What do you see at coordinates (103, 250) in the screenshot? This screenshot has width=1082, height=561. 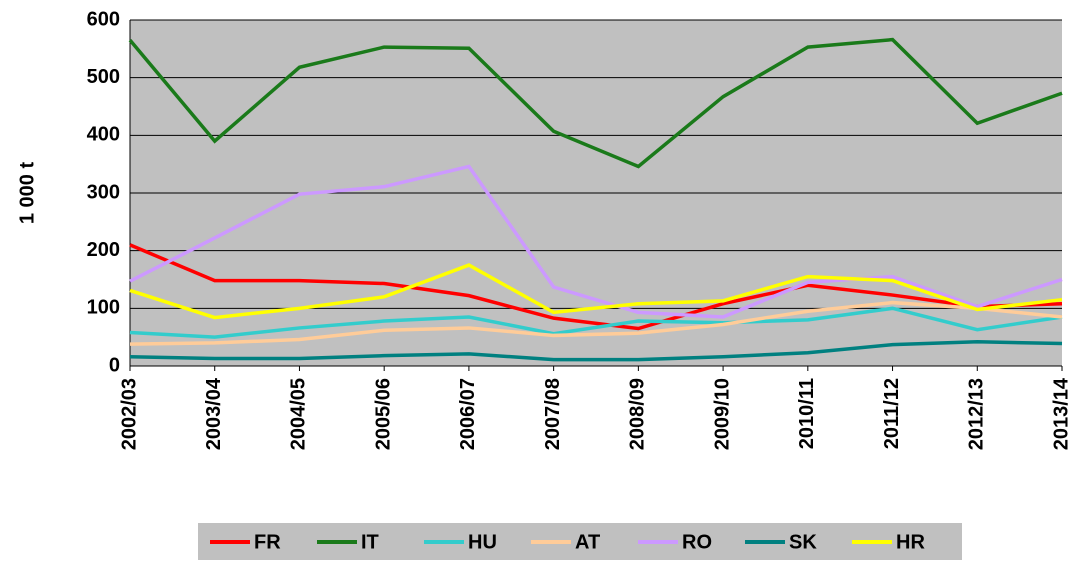 I see `y-tick-label: 200` at bounding box center [103, 250].